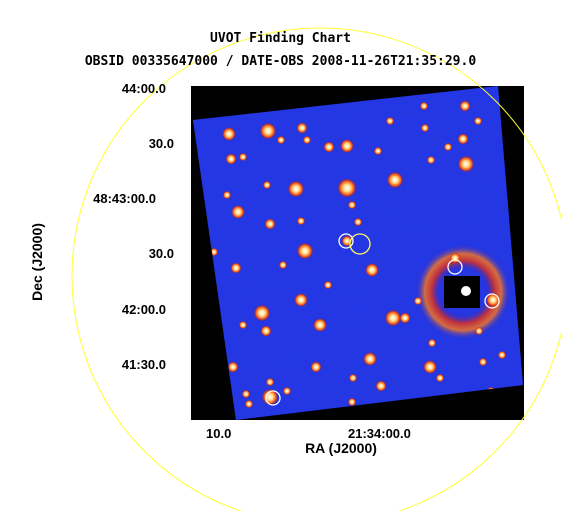  What do you see at coordinates (280, 38) in the screenshot?
I see `chart-title: UVOT Finding Chart` at bounding box center [280, 38].